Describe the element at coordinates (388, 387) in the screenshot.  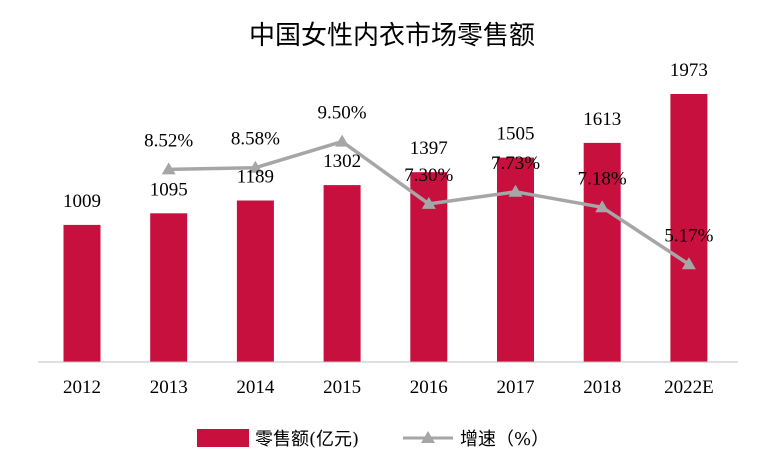
I see `x-tick-labels: 2012 2013 2014 2015 2016 2017 2018 2022E` at that location.